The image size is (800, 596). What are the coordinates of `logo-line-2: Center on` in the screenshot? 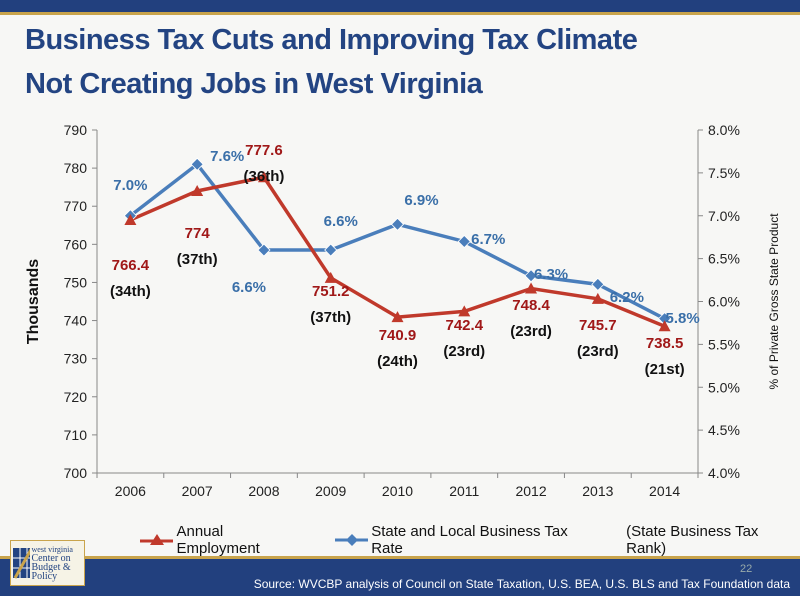 It's located at (51, 558).